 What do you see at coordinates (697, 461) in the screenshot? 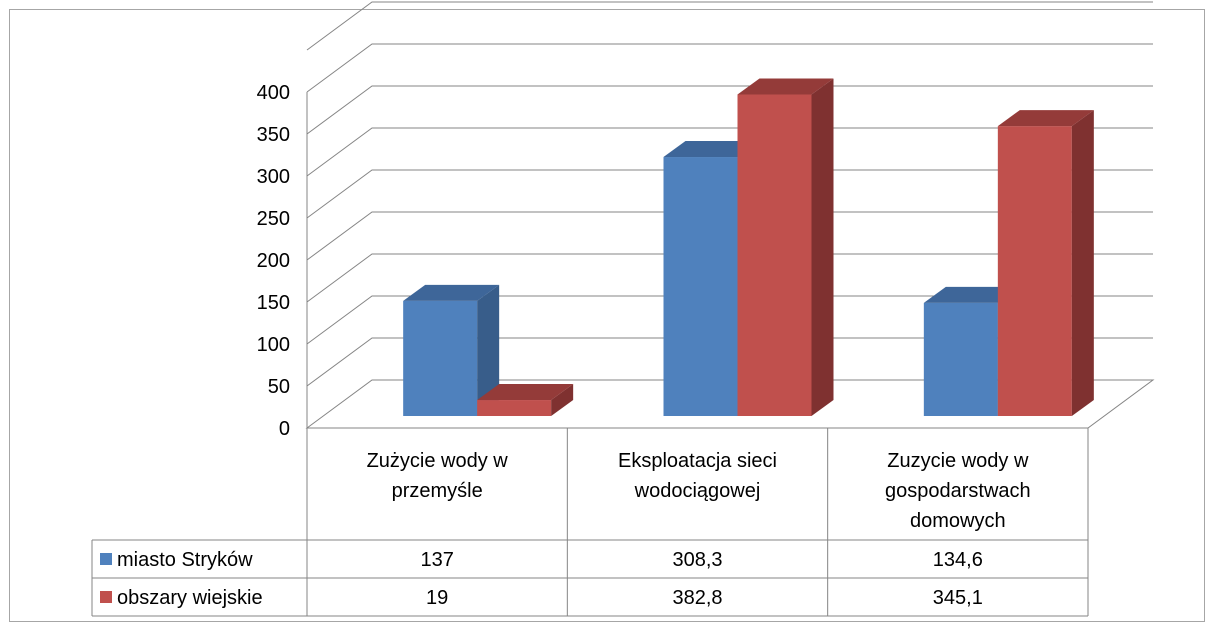
I see `category-label: Eksploatacja sieci` at bounding box center [697, 461].